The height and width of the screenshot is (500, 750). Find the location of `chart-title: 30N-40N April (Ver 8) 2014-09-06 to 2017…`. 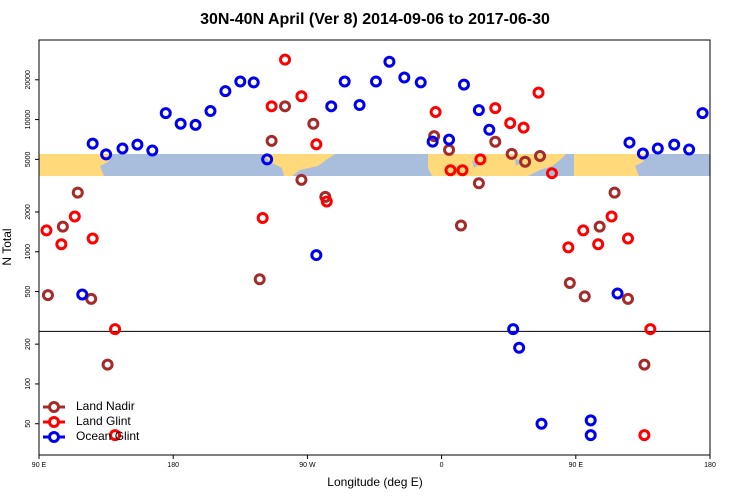

chart-title: 30N-40N April (Ver 8) 2014-09-06 to 2017… is located at coordinates (375, 19).